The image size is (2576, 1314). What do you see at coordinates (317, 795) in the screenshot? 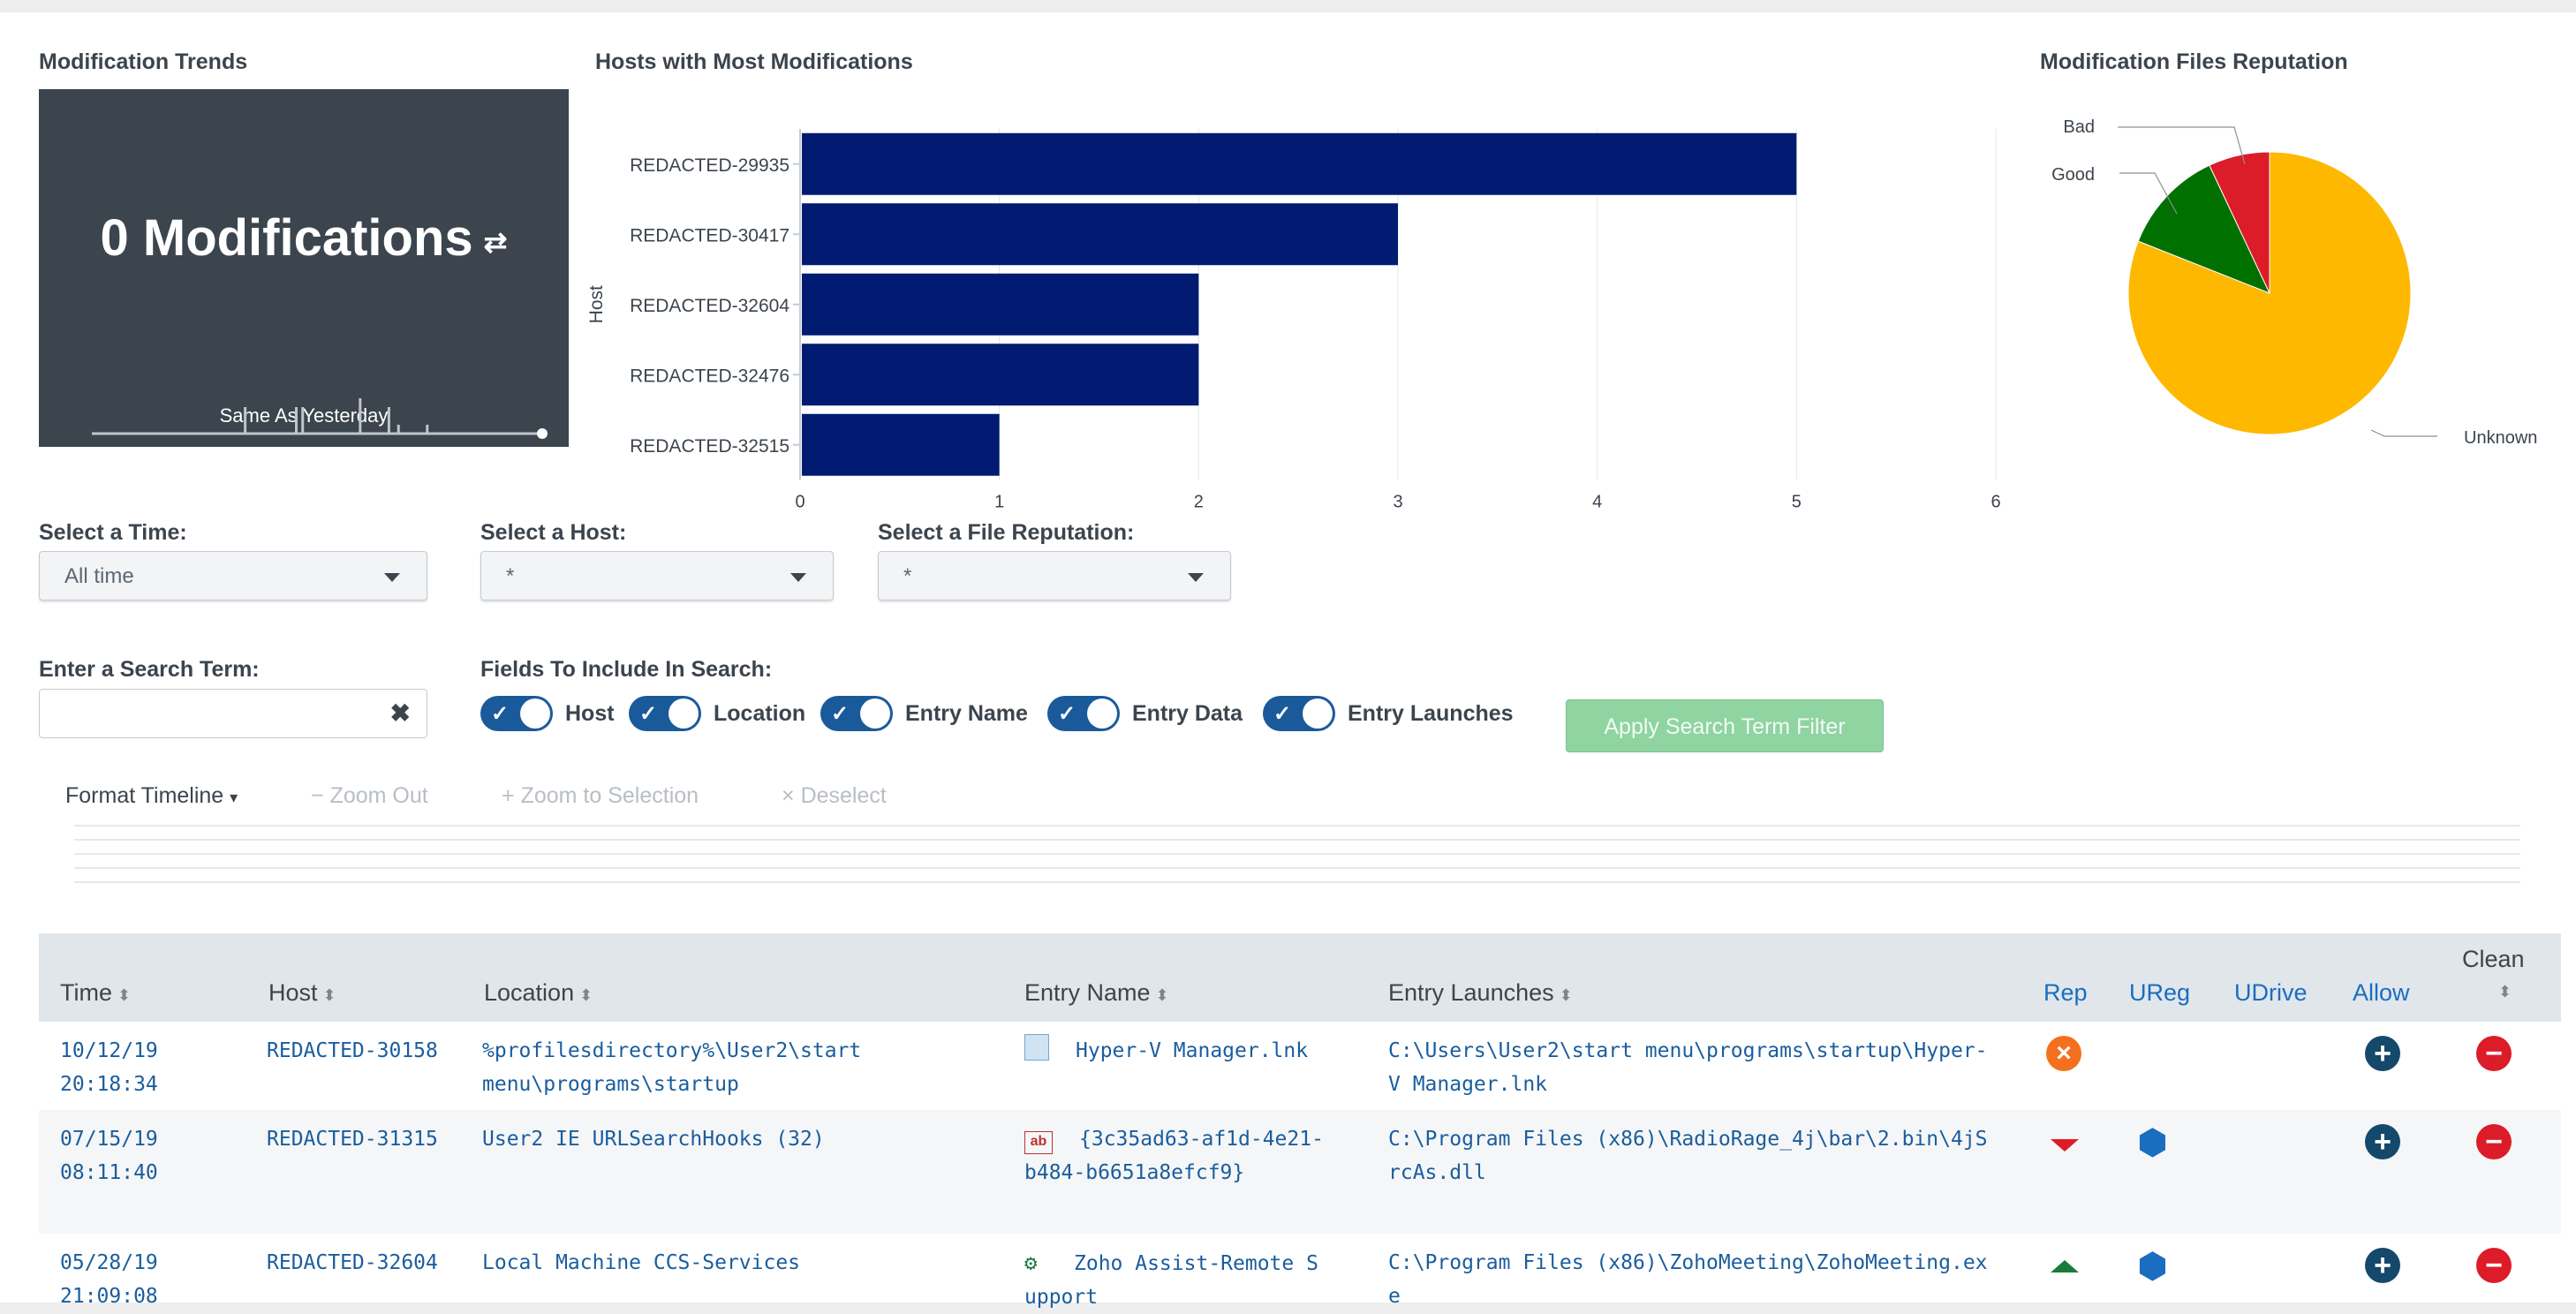
I see `minus-icon: −` at bounding box center [317, 795].